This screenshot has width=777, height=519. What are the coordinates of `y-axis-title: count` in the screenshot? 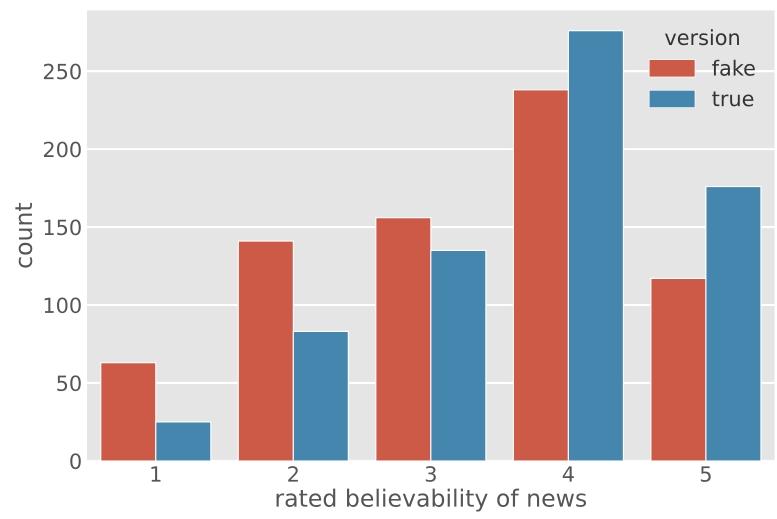 It's located at (23, 235).